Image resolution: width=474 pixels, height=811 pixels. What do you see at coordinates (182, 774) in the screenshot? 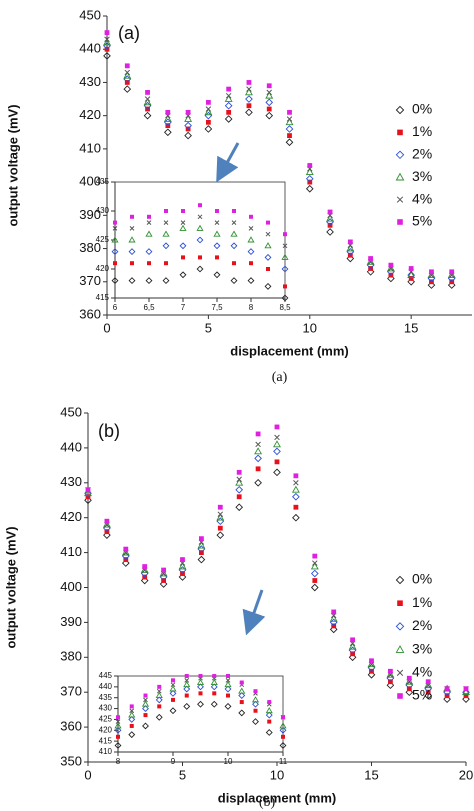
I see `x-tick-label: 5` at bounding box center [182, 774].